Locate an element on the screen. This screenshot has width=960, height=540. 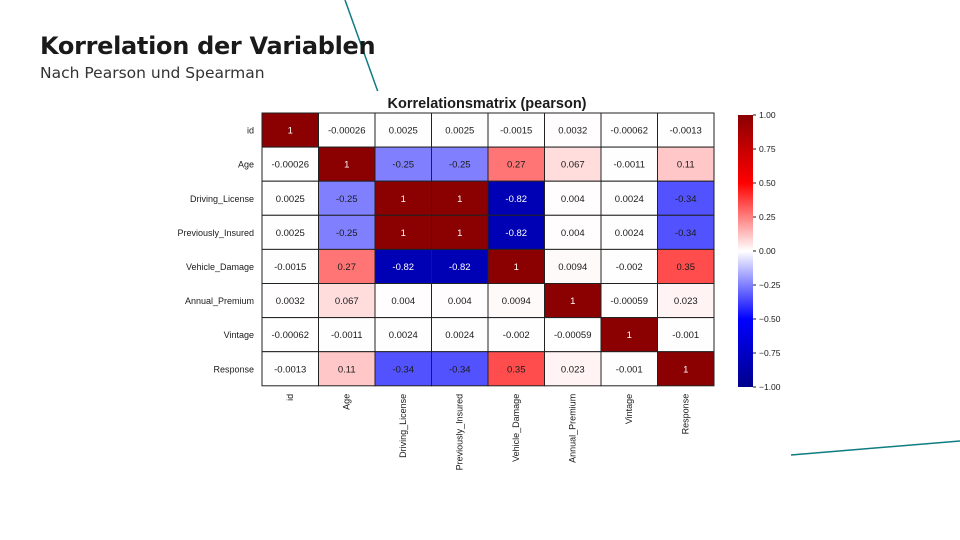
colorbar-tick-label: −0.25 is located at coordinates (770, 285).